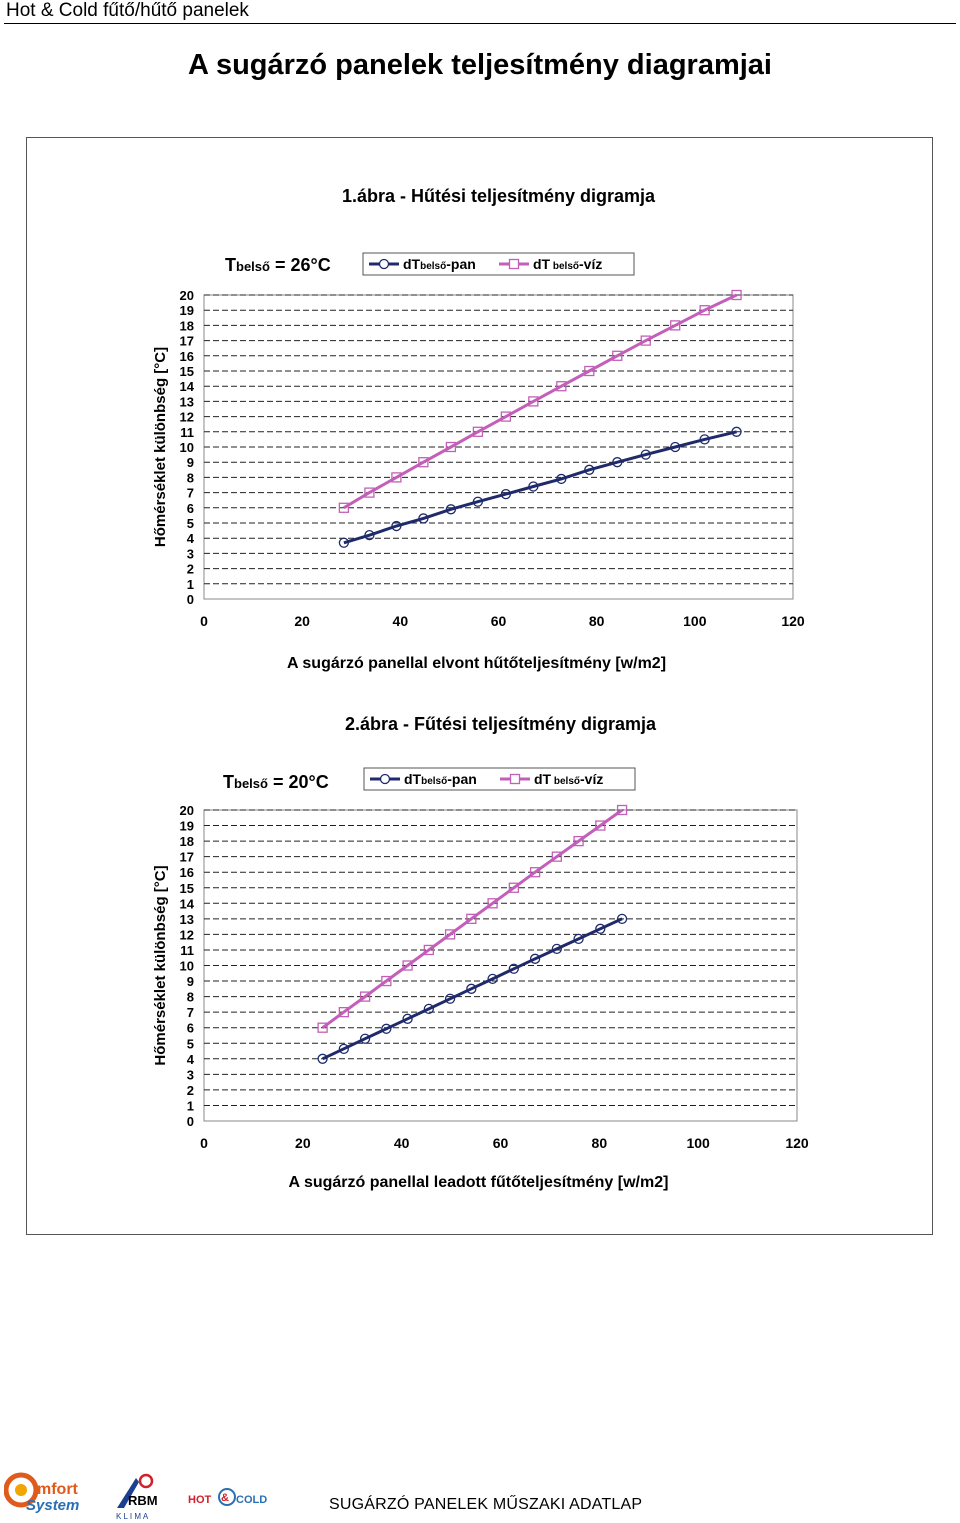 This screenshot has width=960, height=1523. I want to click on rbm-klima-logo: RBM K L I M A, so click(137, 1497).